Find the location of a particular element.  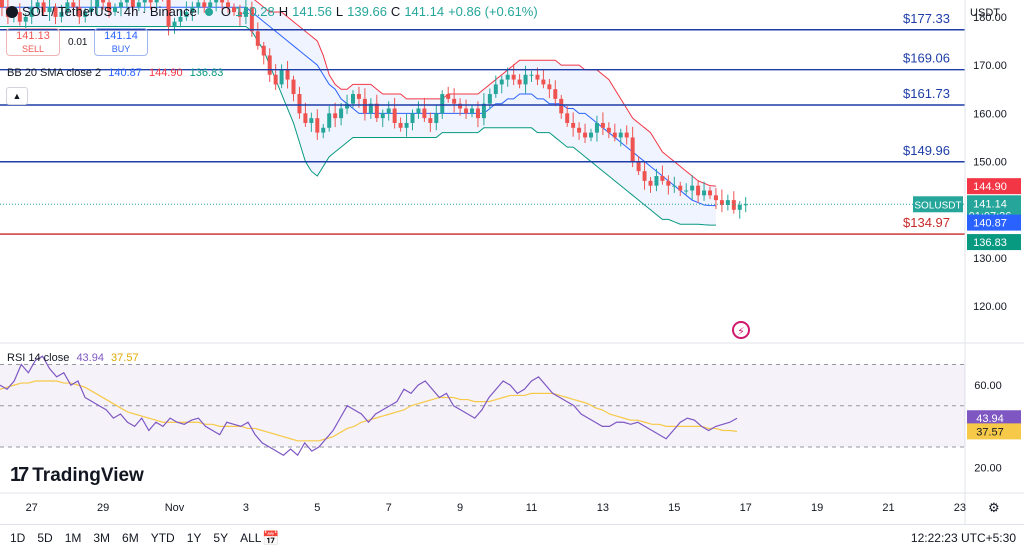

level-label: $134.97 is located at coordinates (926, 222).